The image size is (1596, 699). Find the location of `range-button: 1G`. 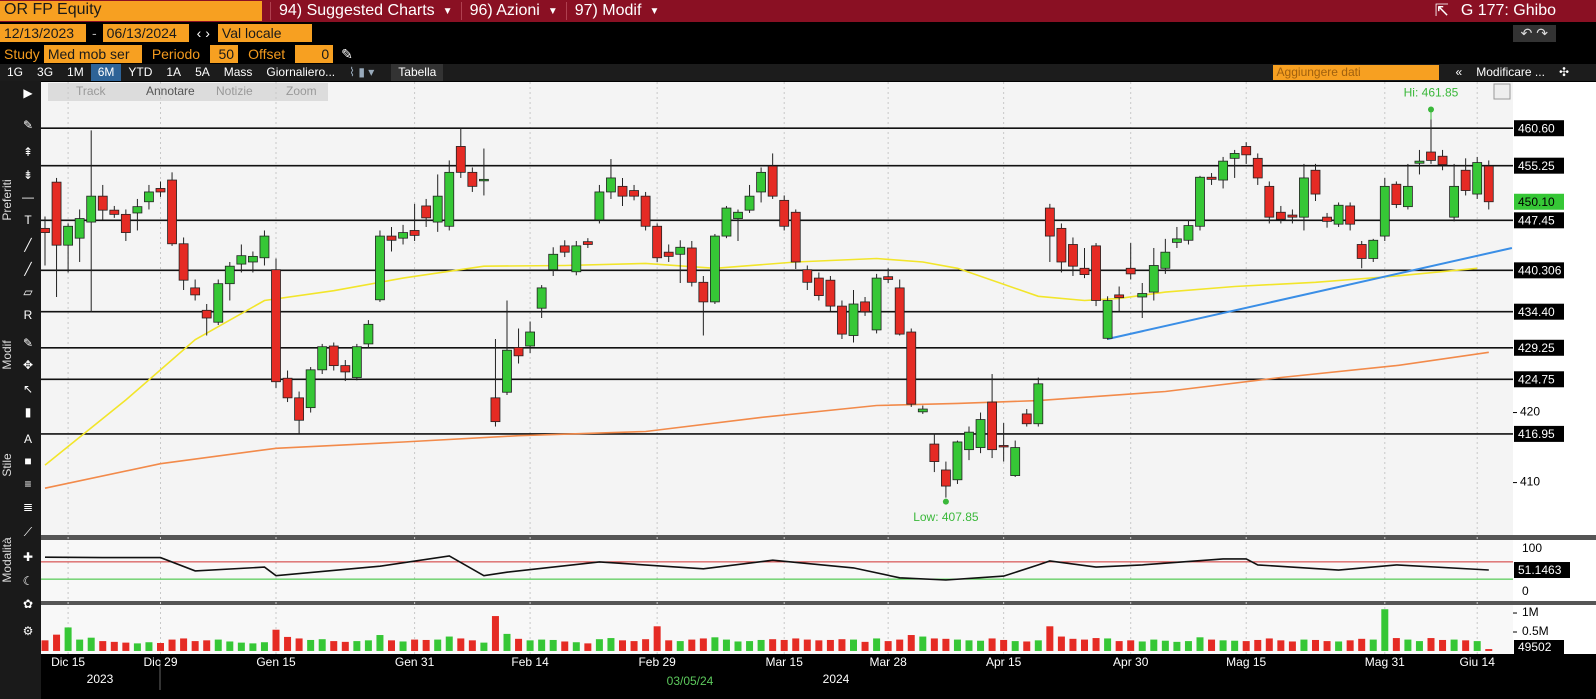

range-button: 1G is located at coordinates (15, 72).